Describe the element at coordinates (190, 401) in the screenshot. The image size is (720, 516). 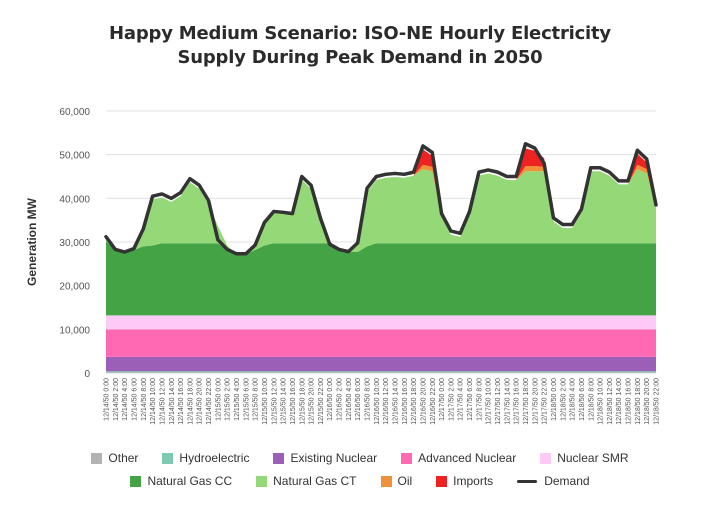
I see `x-tick-label: 12/14/50 18:00` at that location.